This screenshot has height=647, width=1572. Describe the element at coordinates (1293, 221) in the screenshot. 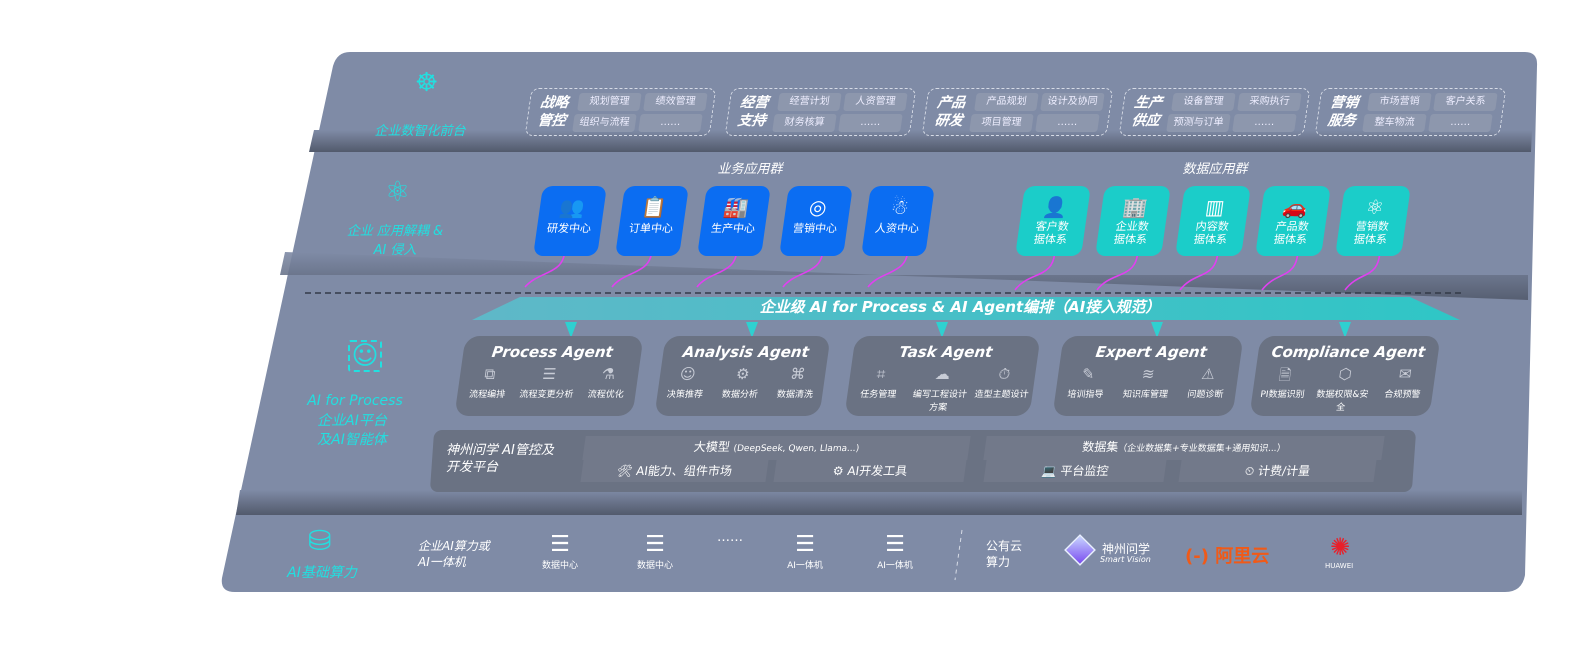

I see `data-app: 🚗 产品数据体系` at that location.